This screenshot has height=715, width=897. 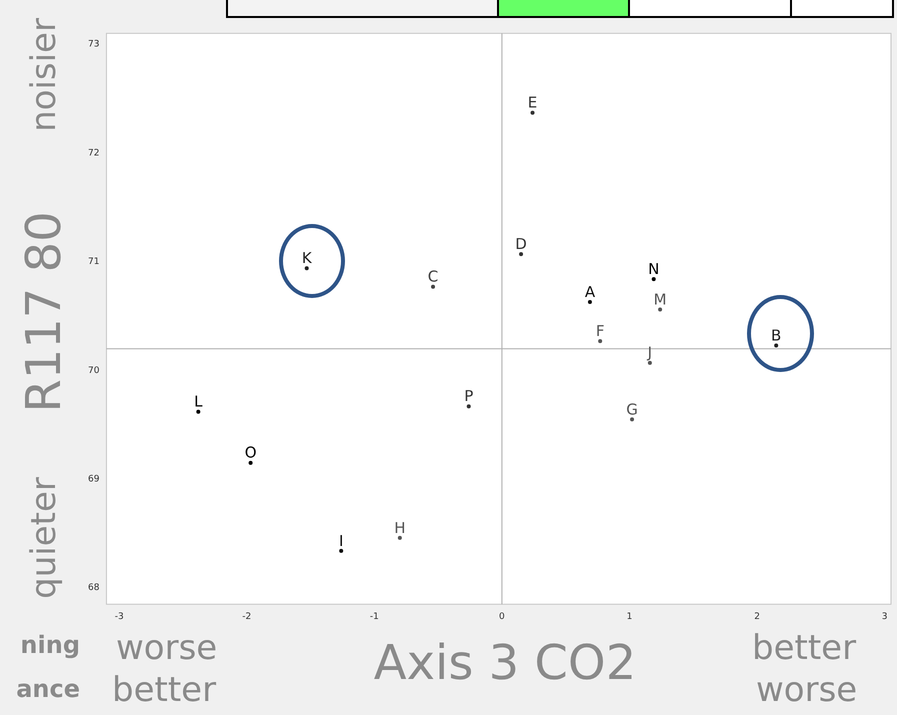 I want to click on series-label: B, so click(x=776, y=335).